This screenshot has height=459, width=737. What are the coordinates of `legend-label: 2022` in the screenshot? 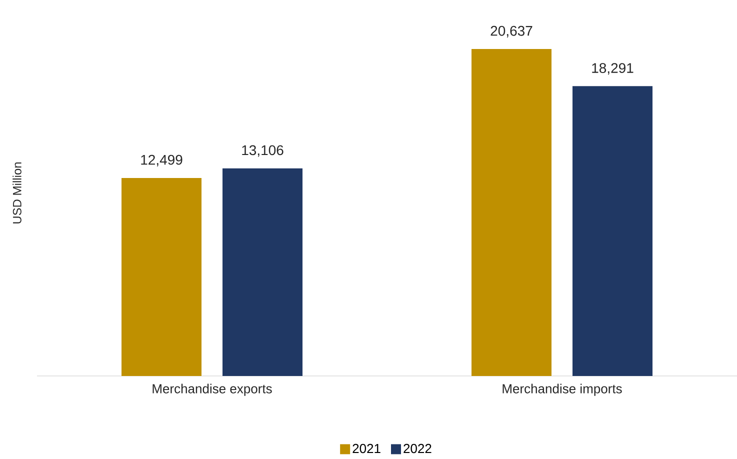 It's located at (418, 449).